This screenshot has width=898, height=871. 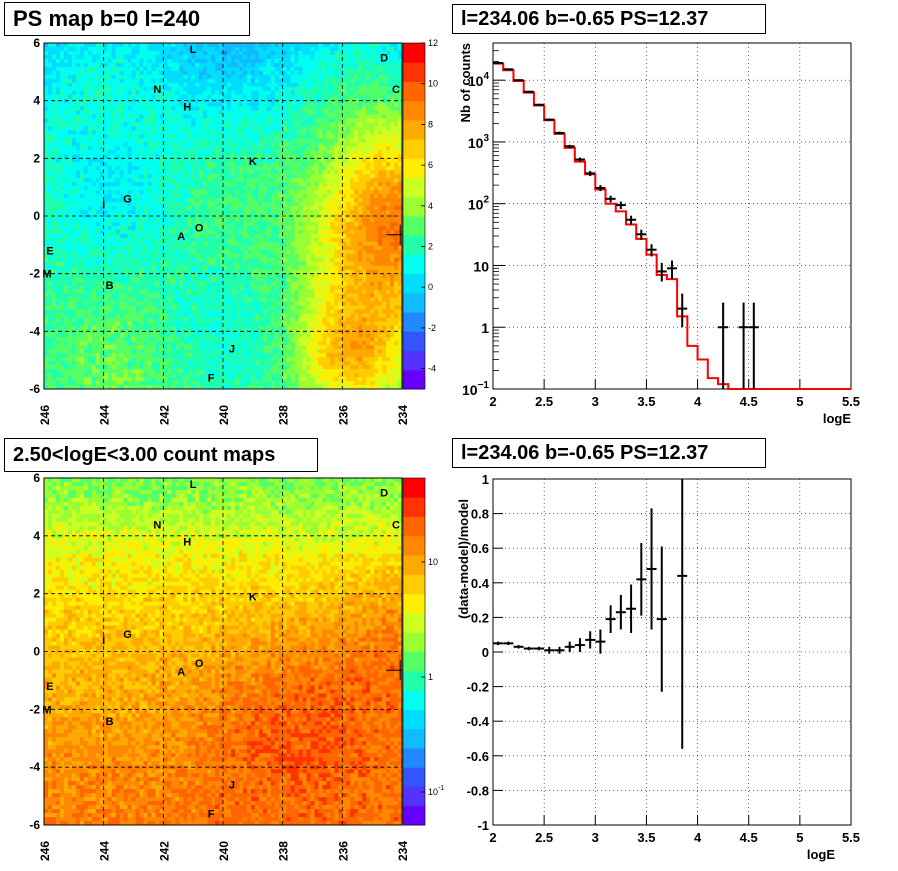 What do you see at coordinates (480, 514) in the screenshot?
I see `residual-y-tick-label: 0.8` at bounding box center [480, 514].